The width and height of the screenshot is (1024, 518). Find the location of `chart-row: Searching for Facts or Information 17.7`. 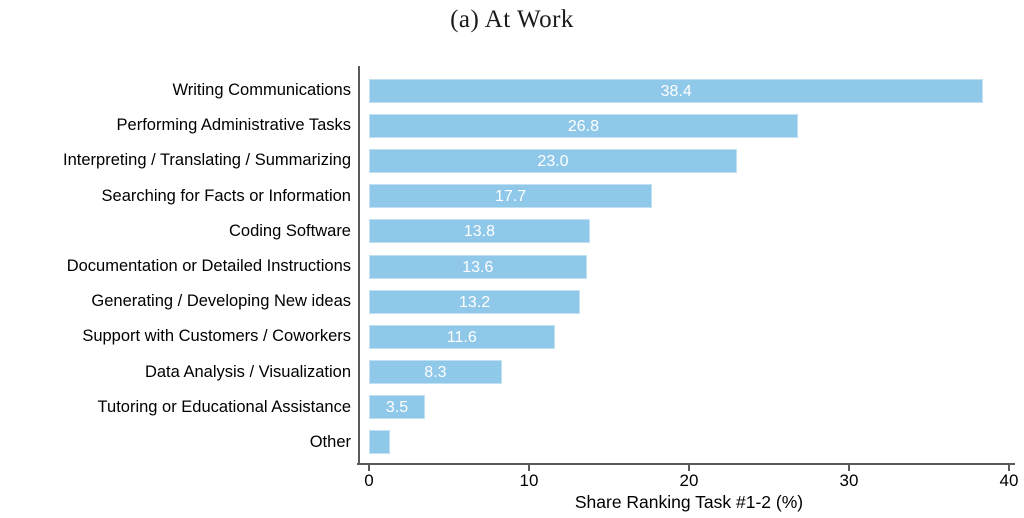

chart-row: Searching for Facts or Information 17.7 is located at coordinates (512, 196).